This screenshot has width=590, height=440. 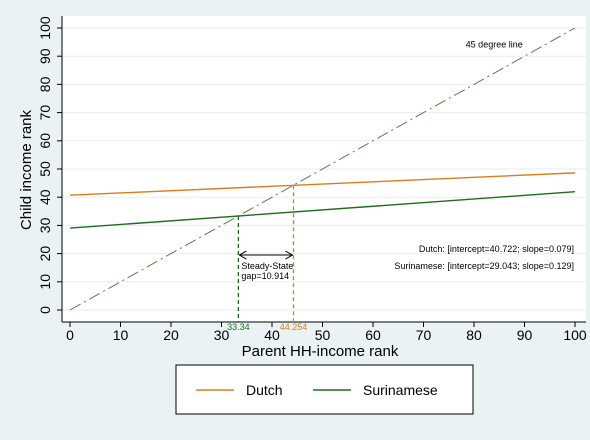 I want to click on y-tick-label: 60, so click(x=45, y=141).